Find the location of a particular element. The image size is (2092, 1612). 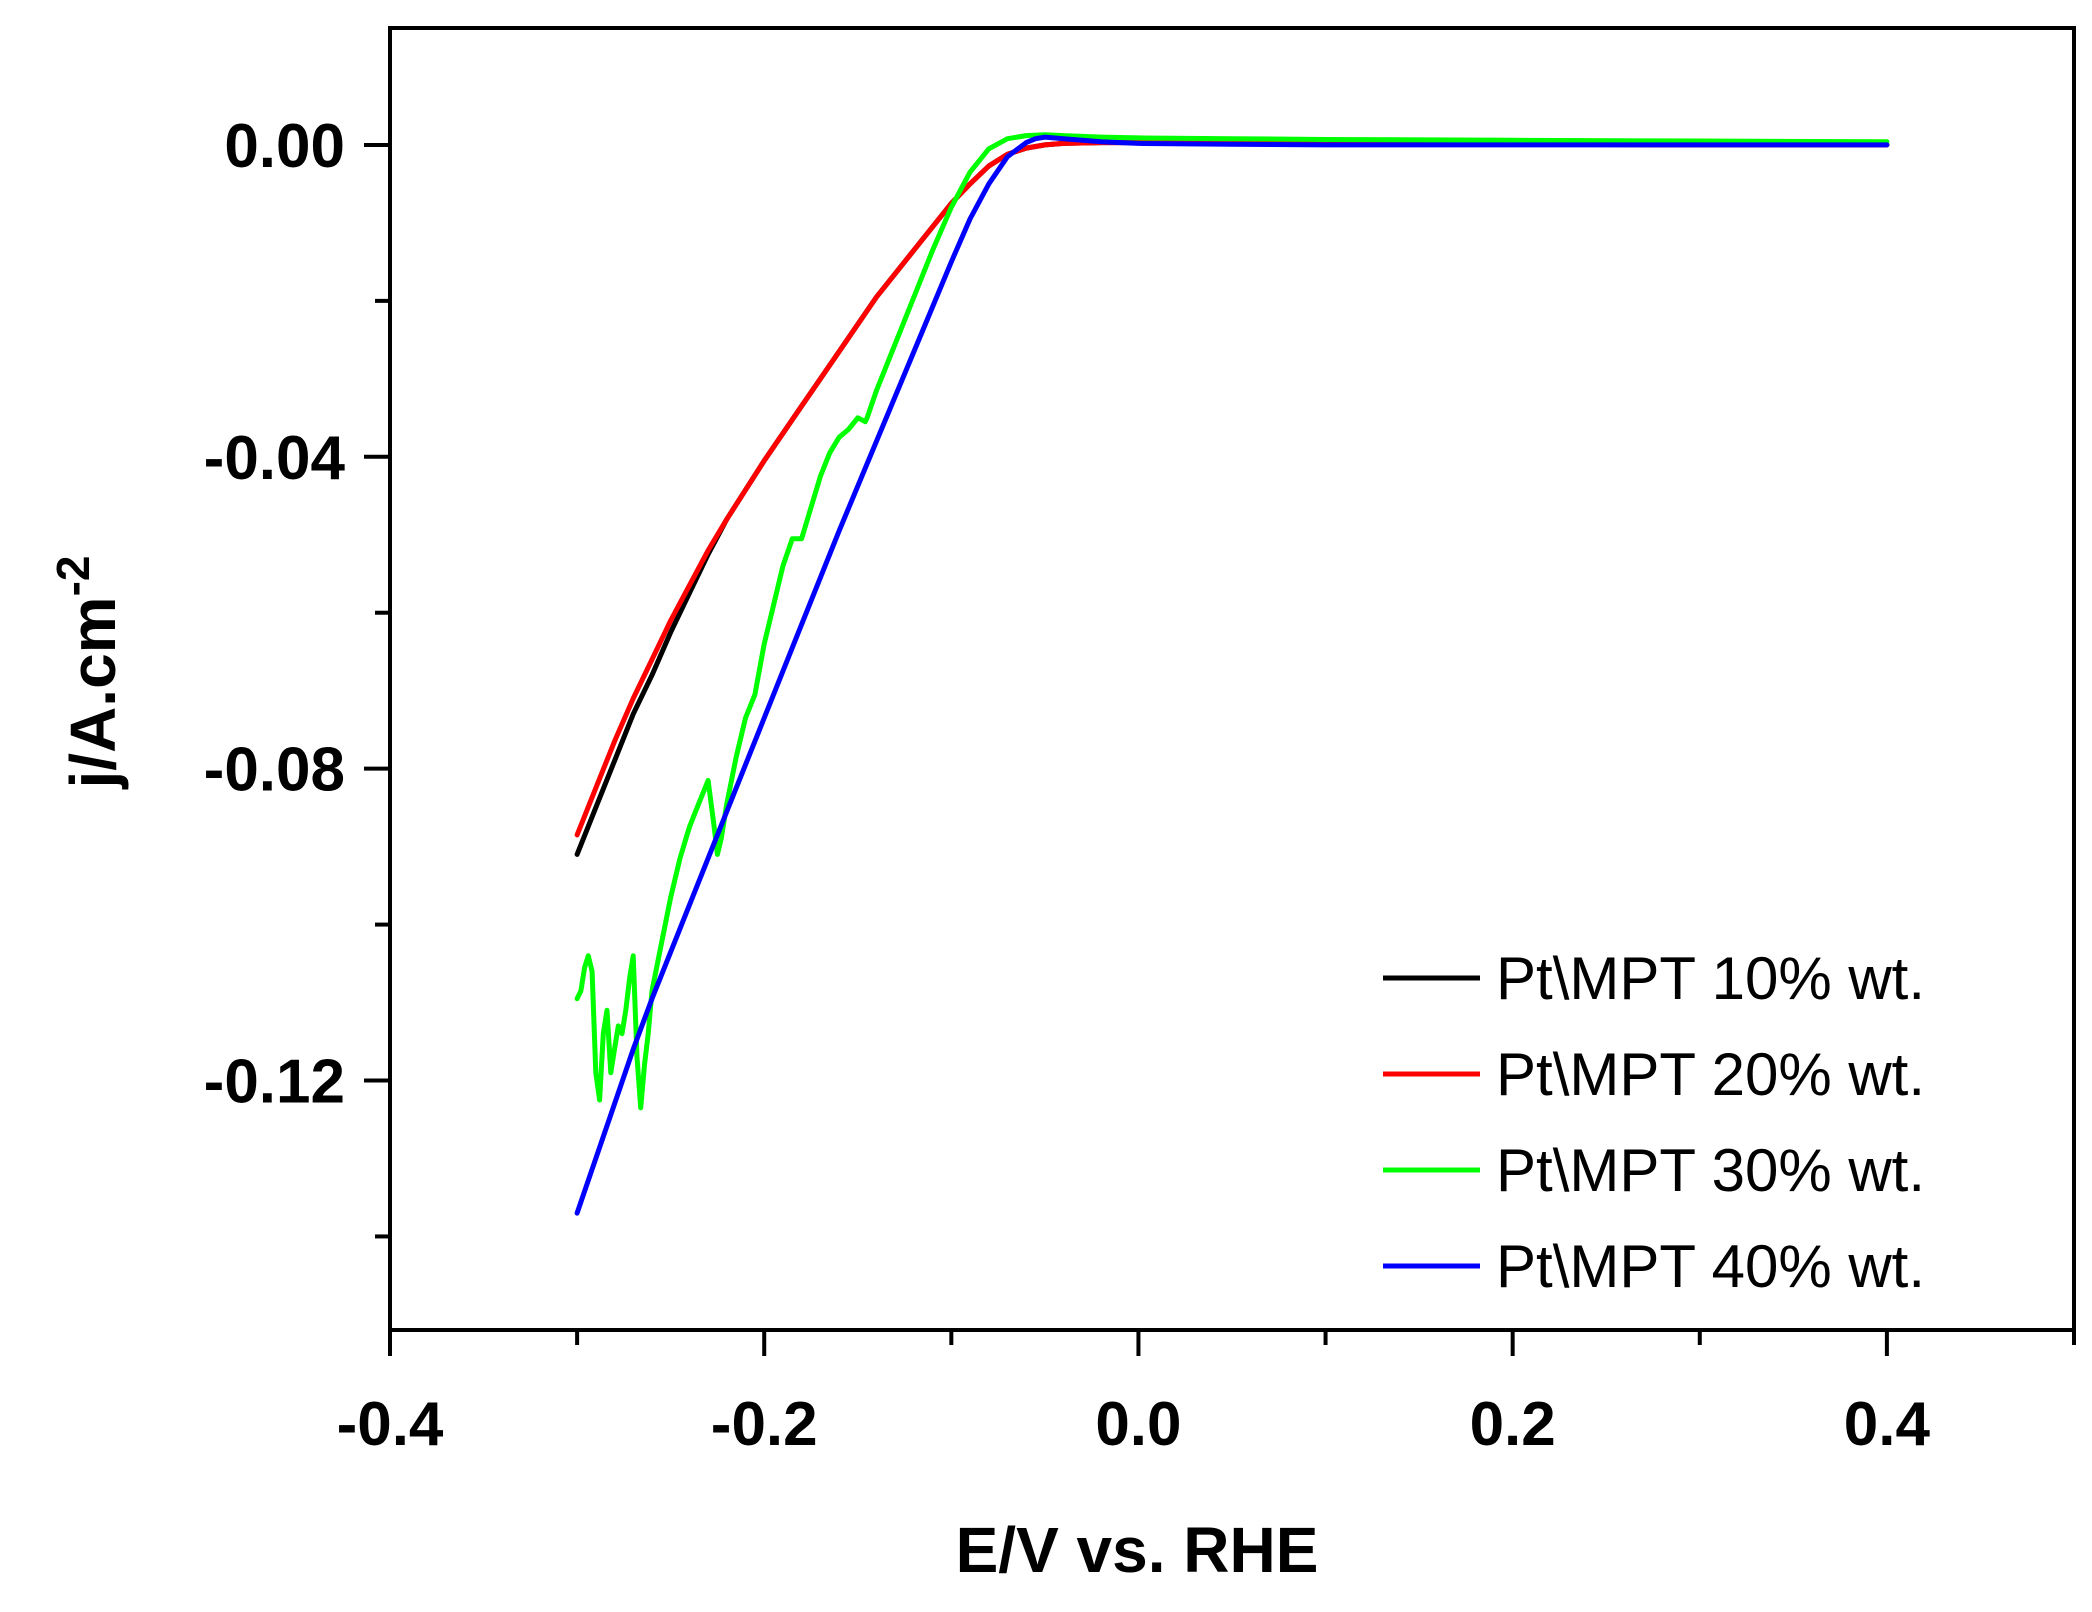

legend-label-4: Pt\MPT 40% wt. is located at coordinates (1710, 1266).